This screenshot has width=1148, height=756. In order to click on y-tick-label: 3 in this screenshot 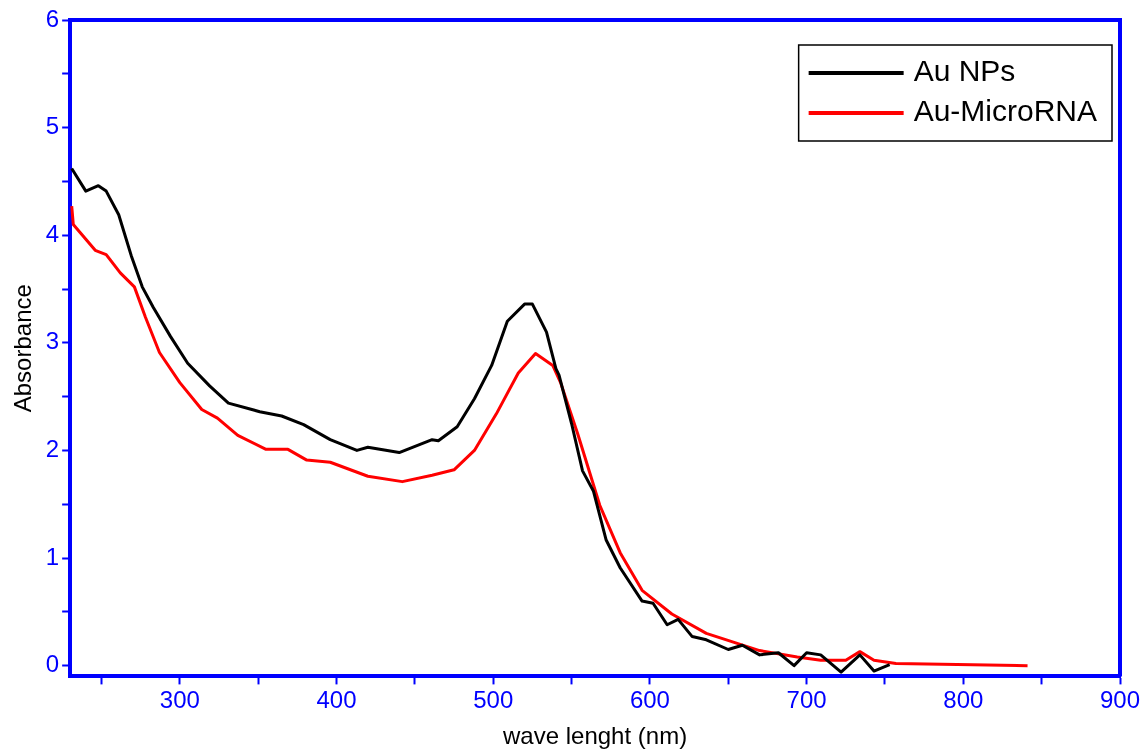, I will do `click(52, 341)`.